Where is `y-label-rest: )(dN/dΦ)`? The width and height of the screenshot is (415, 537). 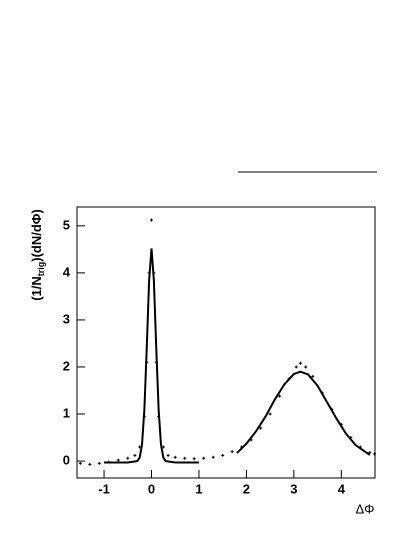 y-label-rest: )(dN/dΦ) is located at coordinates (36, 235).